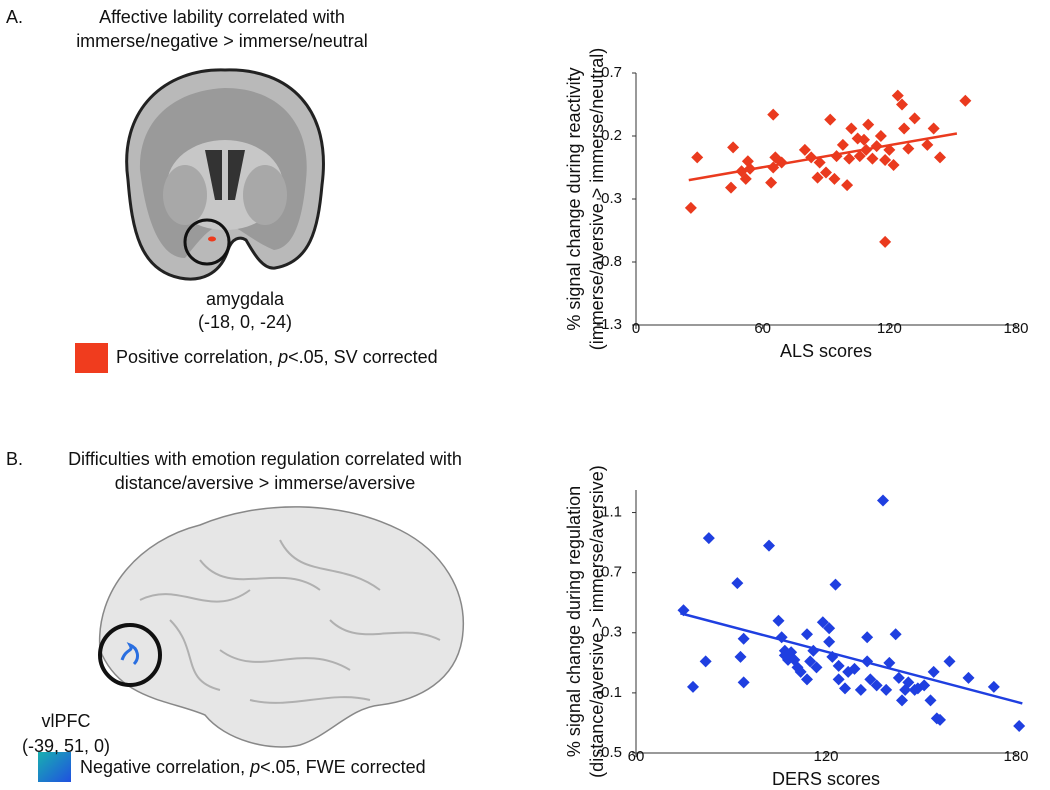 This screenshot has width=1050, height=790. I want to click on panel-title: distance/aversive > immerse/aversive, so click(265, 483).